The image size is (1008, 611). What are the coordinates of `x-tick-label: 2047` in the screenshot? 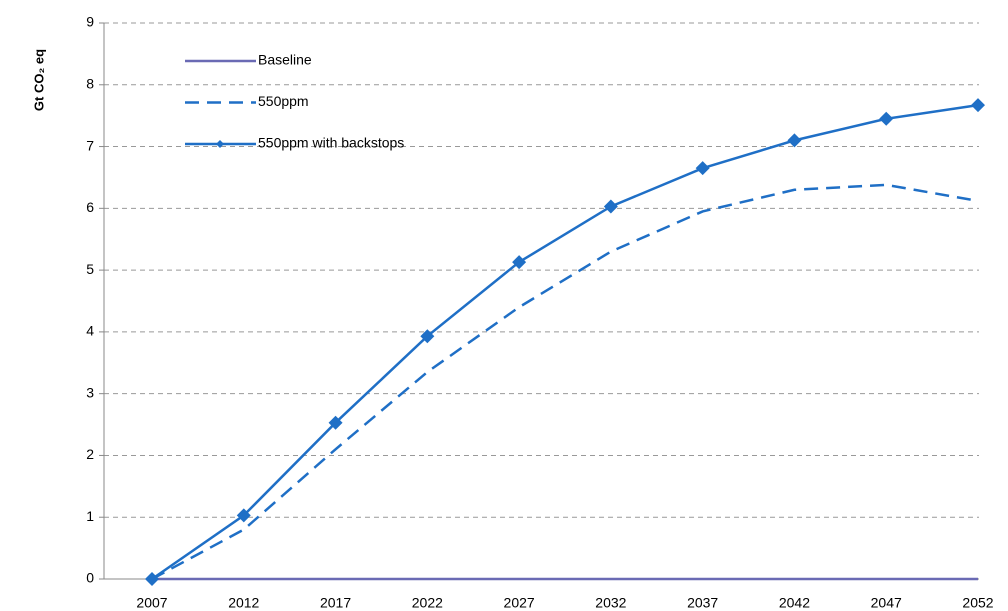 It's located at (886, 603).